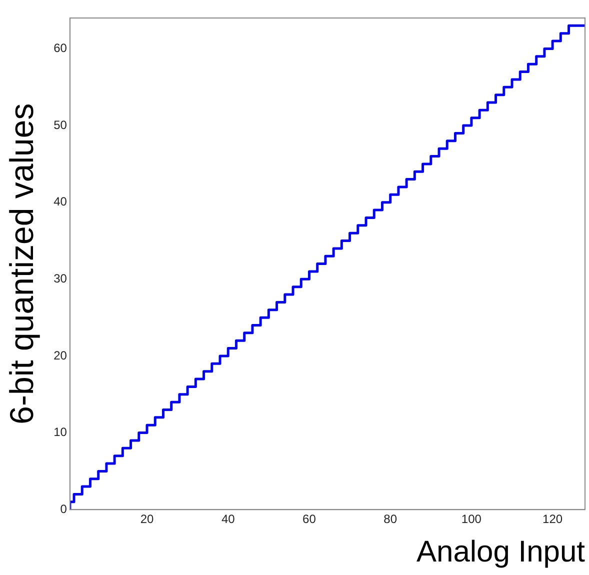  I want to click on y-axis-title: 6-bit quantized values, so click(21, 263).